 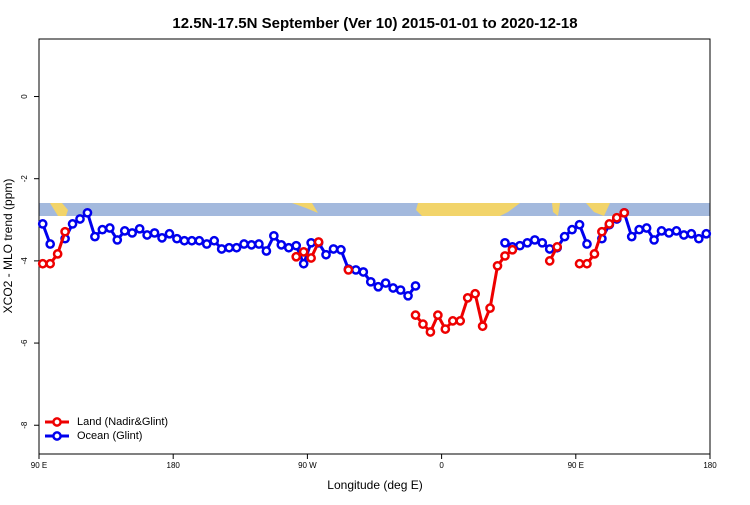 I want to click on x-tick-label: 0, so click(x=441, y=465).